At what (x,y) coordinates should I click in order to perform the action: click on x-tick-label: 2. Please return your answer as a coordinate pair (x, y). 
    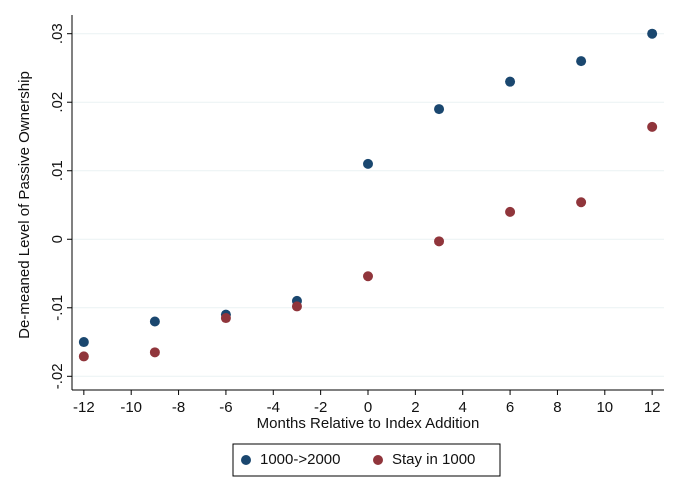
    Looking at the image, I should click on (415, 407).